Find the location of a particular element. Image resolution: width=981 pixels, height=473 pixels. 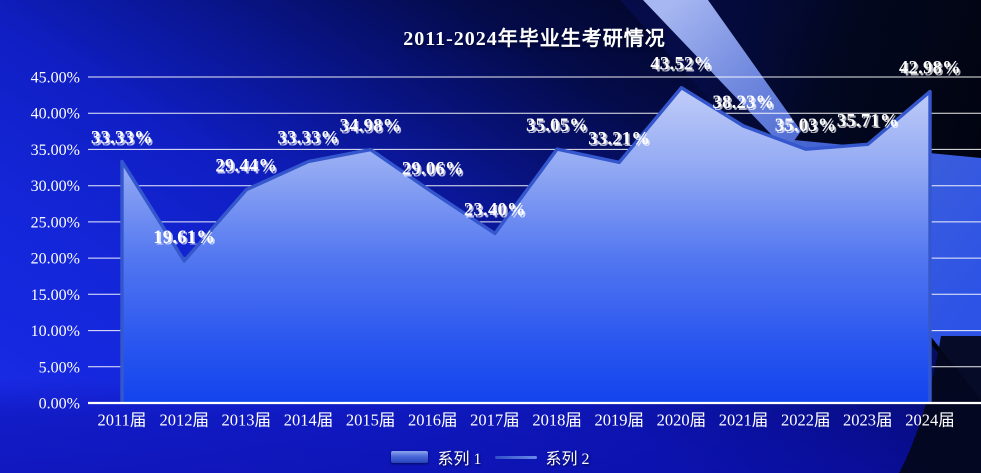

data-label: 34.98% is located at coordinates (371, 127).